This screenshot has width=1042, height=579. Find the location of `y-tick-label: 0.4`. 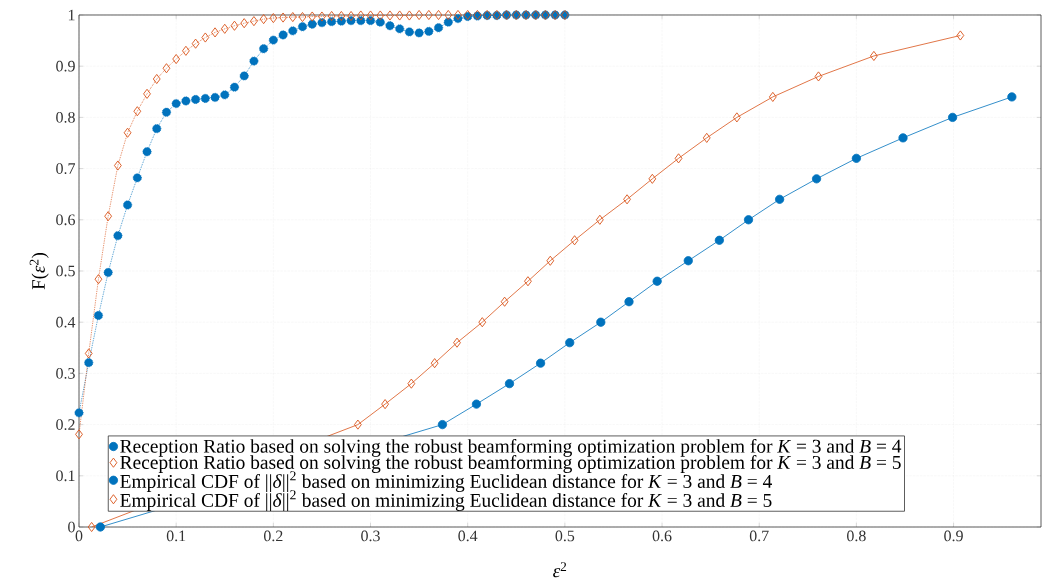

y-tick-label: 0.4 is located at coordinates (66, 322).